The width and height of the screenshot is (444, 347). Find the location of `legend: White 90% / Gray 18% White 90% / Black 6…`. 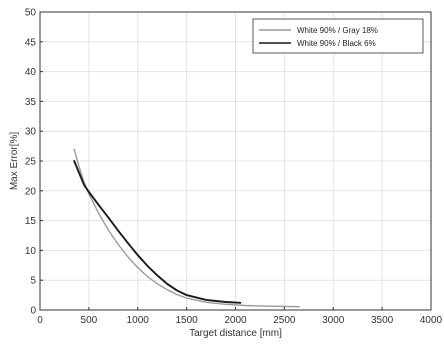

legend: White 90% / Gray 18% White 90% / Black 6… is located at coordinates (338, 36).